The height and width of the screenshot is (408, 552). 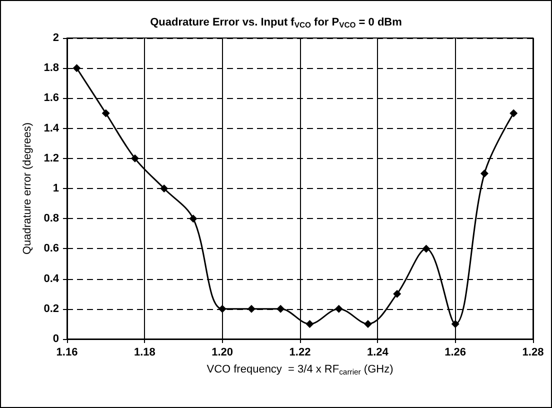 What do you see at coordinates (51, 98) in the screenshot?
I see `y-tick-label: 1.6` at bounding box center [51, 98].